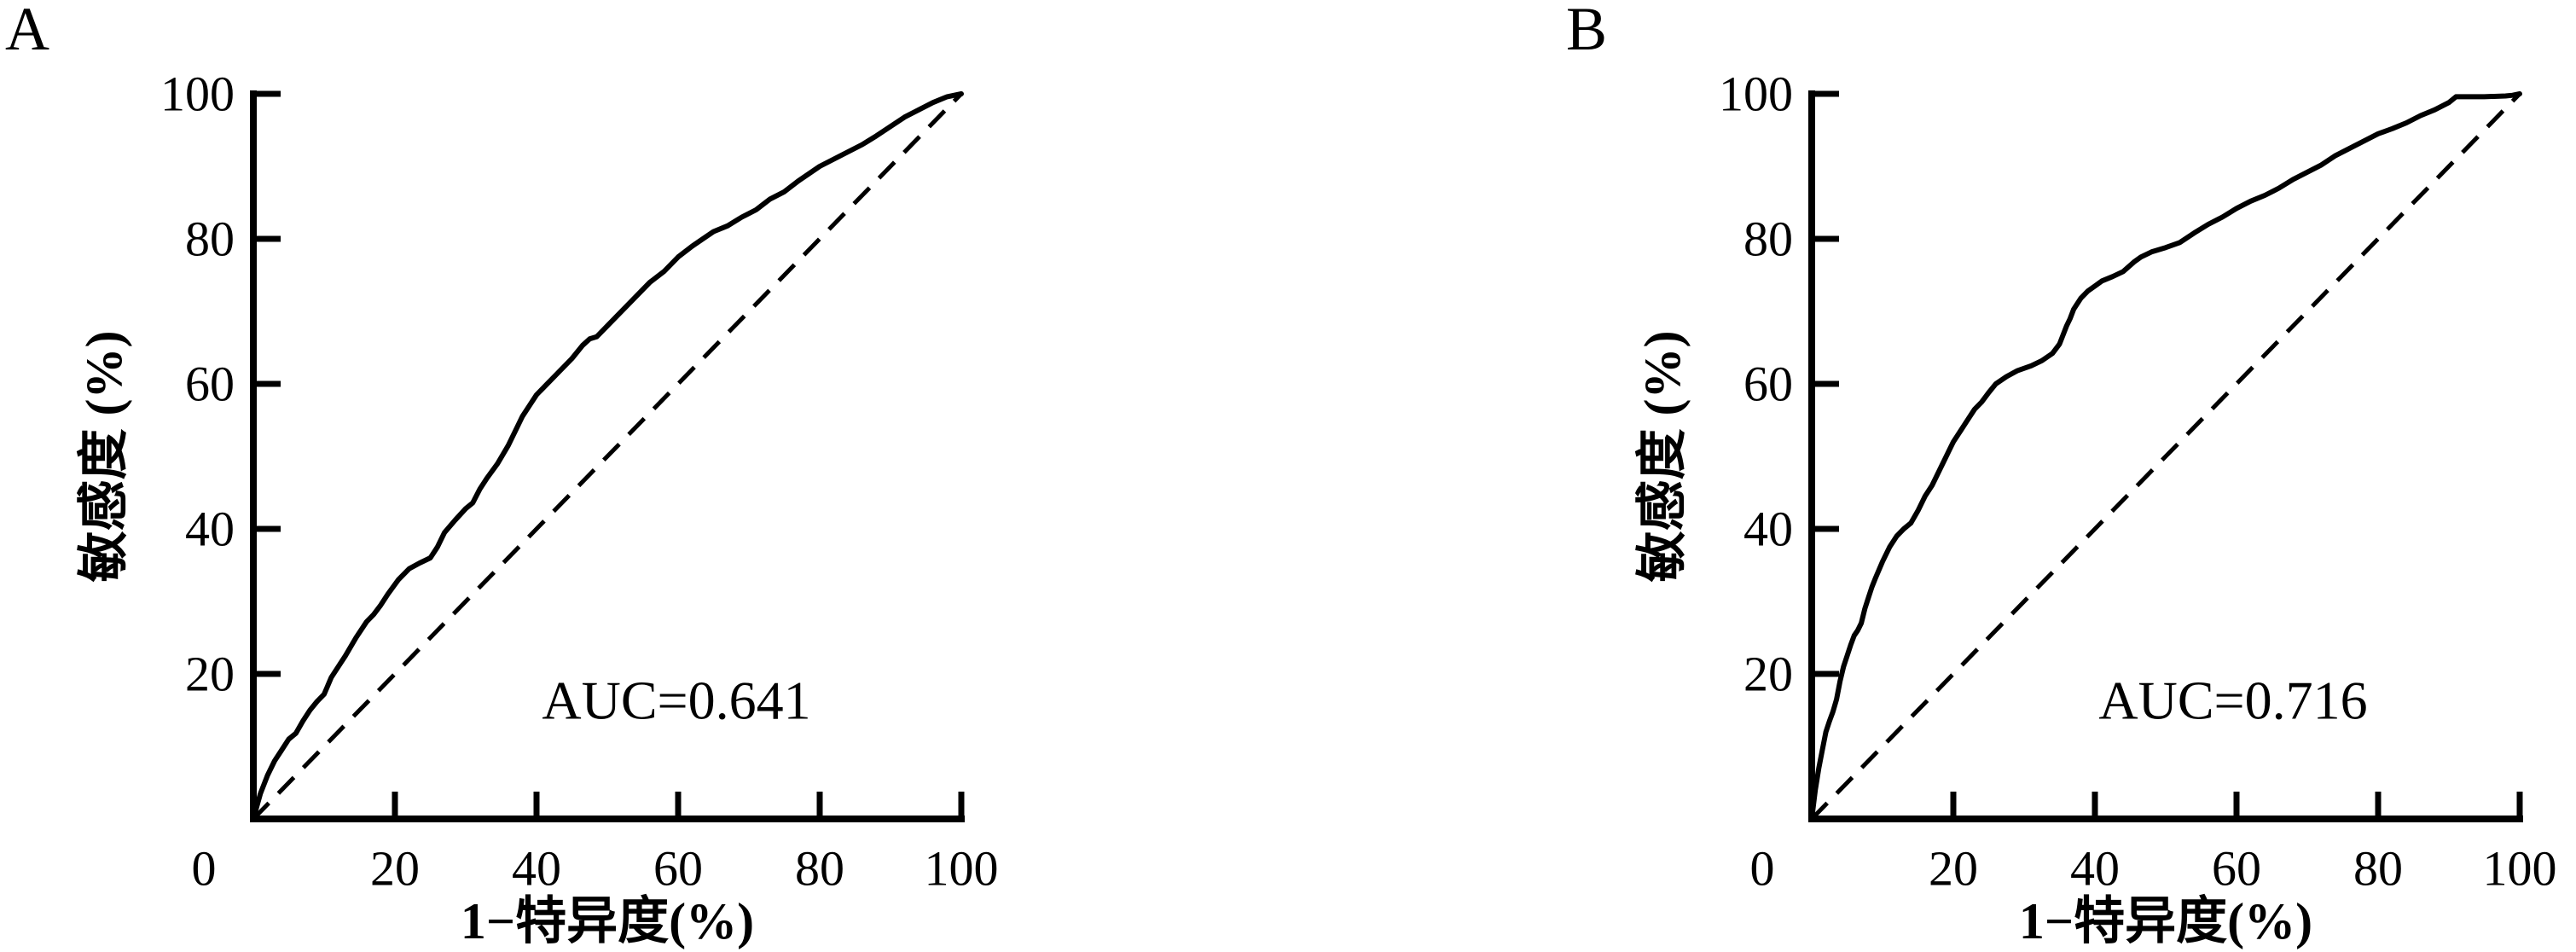 This screenshot has width=2576, height=952. I want to click on panel-a-auc-annotation: AUC=0.641, so click(676, 700).